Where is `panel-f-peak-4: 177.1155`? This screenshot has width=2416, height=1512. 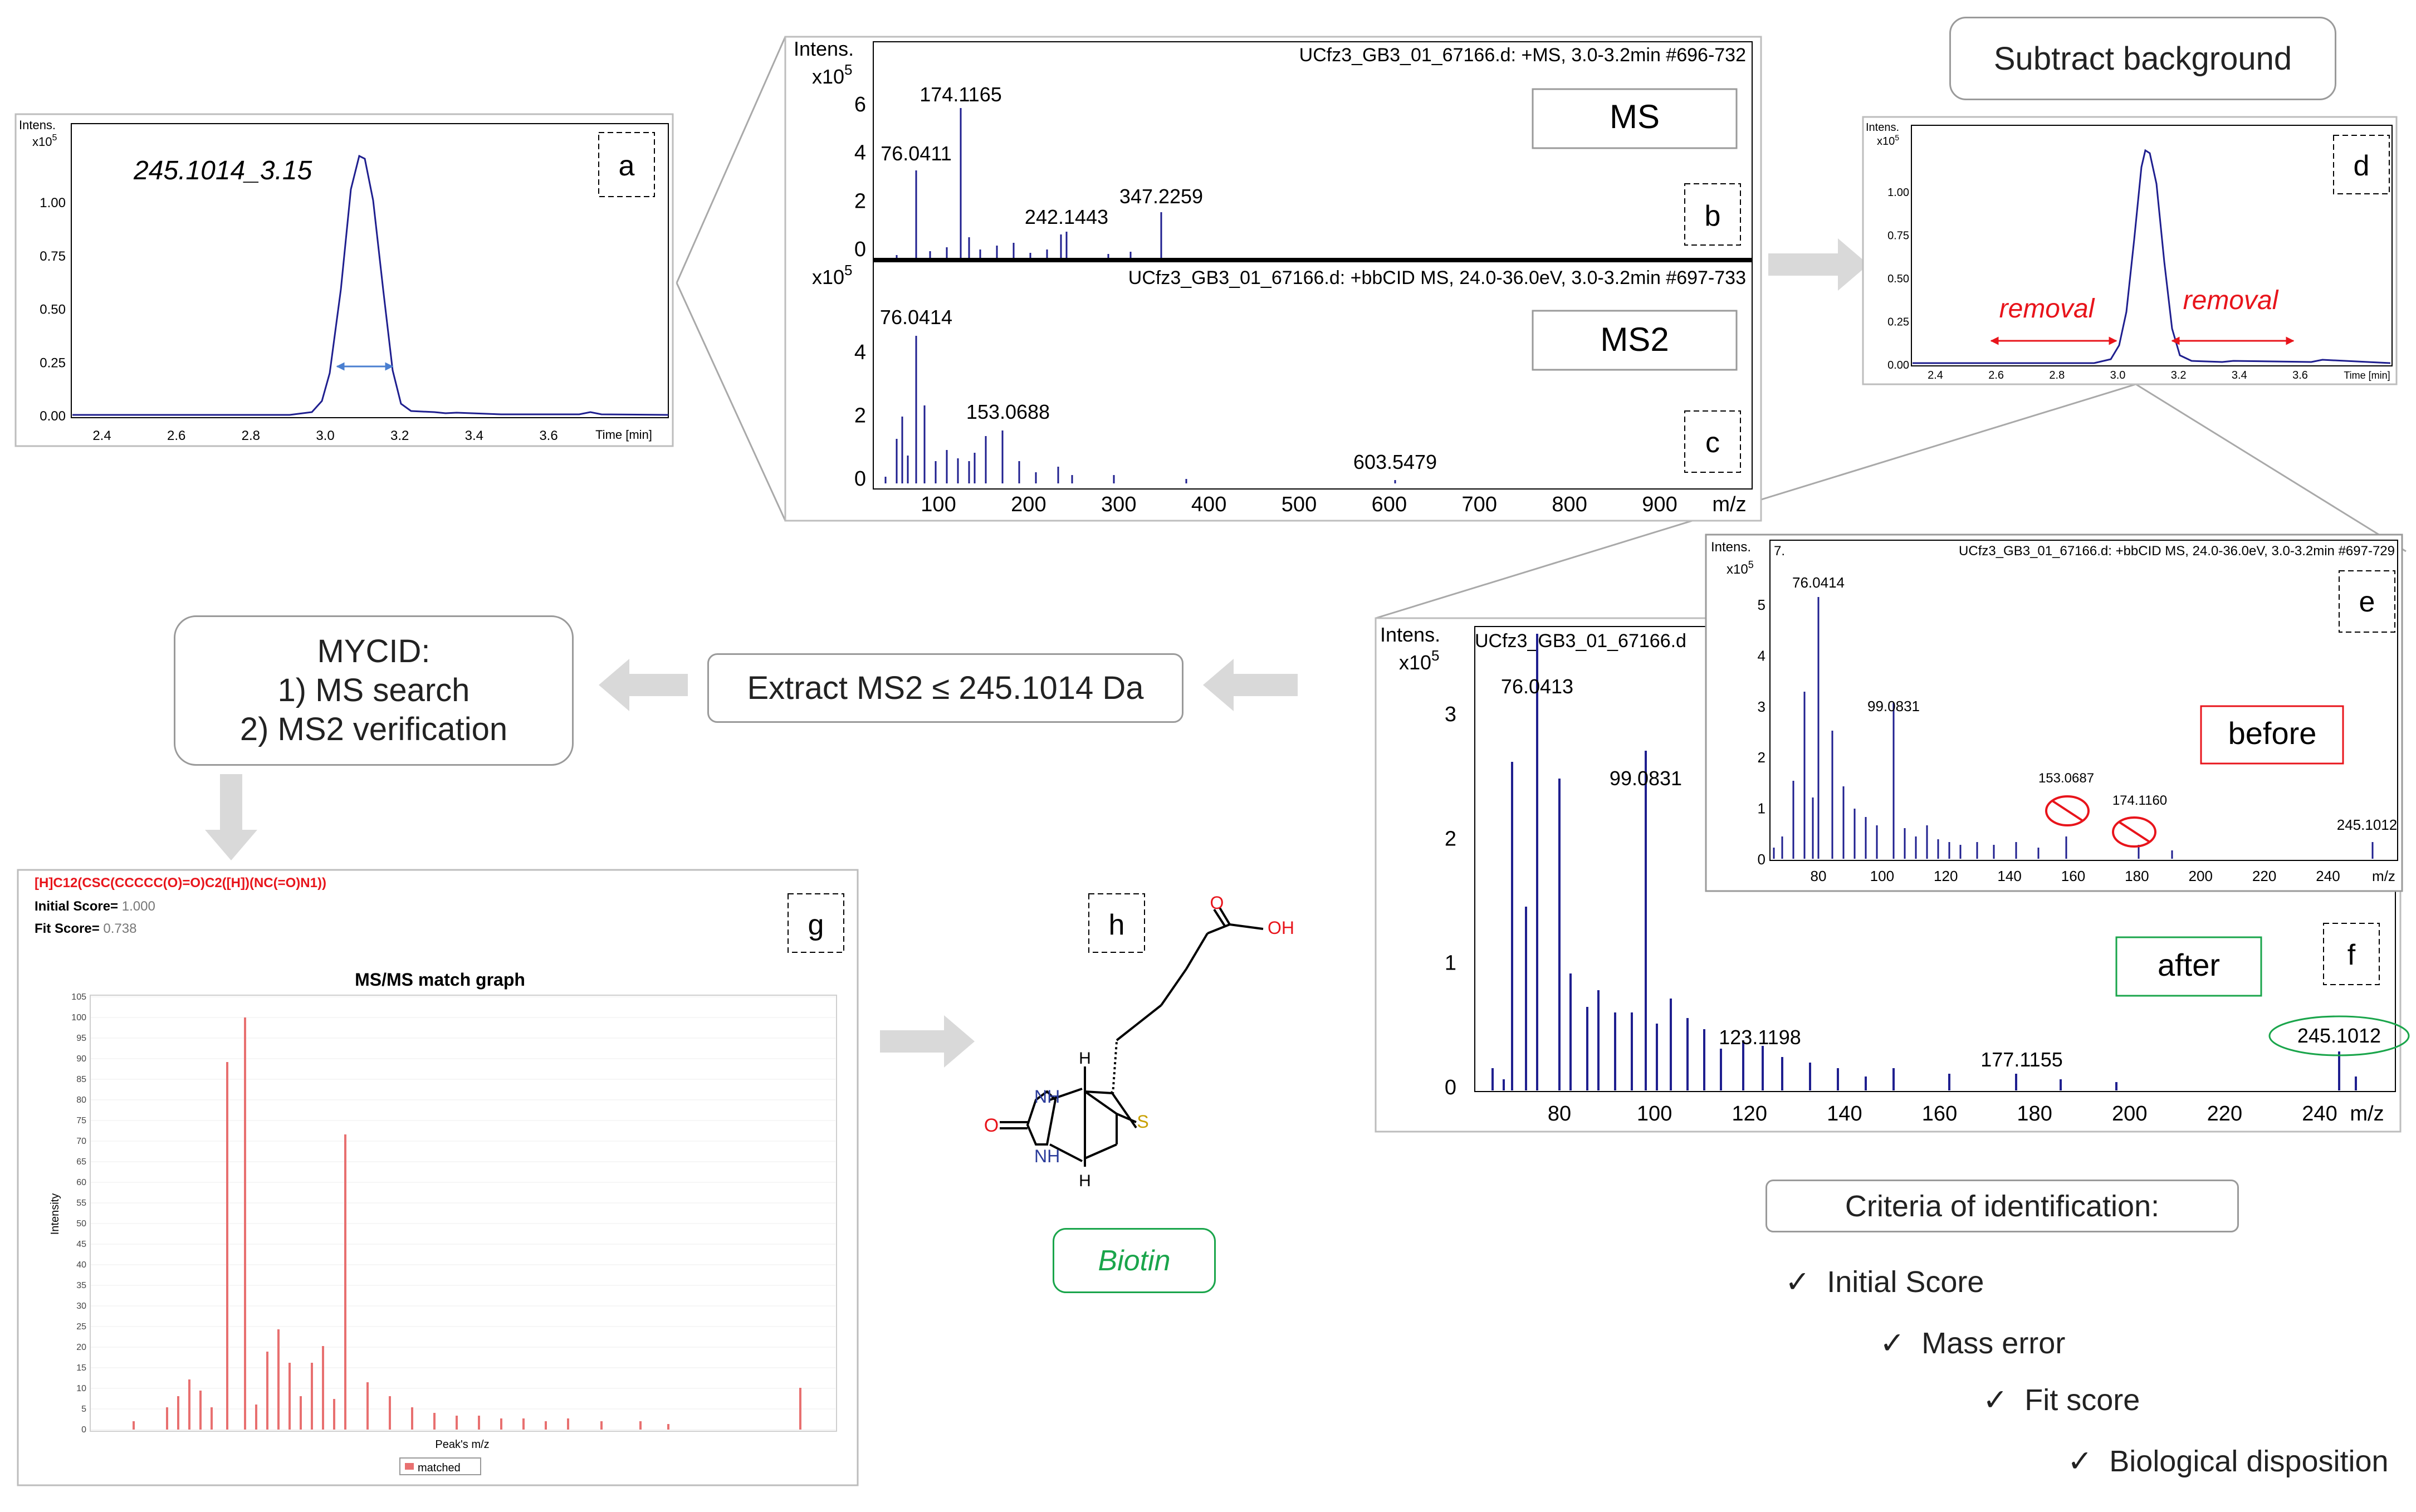
panel-f-peak-4: 177.1155 is located at coordinates (2021, 1059).